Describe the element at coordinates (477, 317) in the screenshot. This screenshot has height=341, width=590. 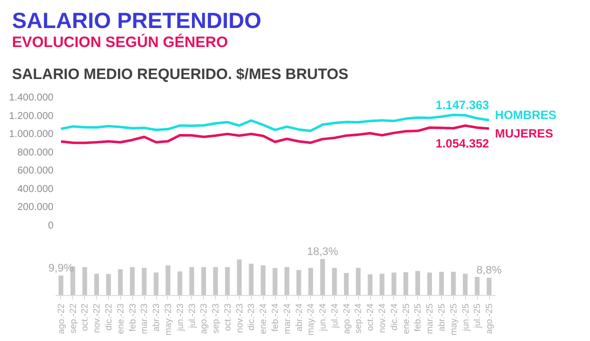
I see `x-tick-label: jul.-25` at that location.